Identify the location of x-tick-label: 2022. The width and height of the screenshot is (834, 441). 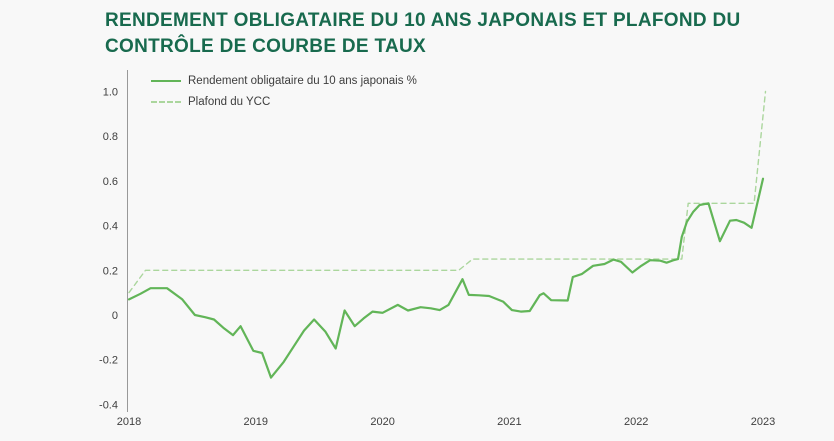
(636, 422).